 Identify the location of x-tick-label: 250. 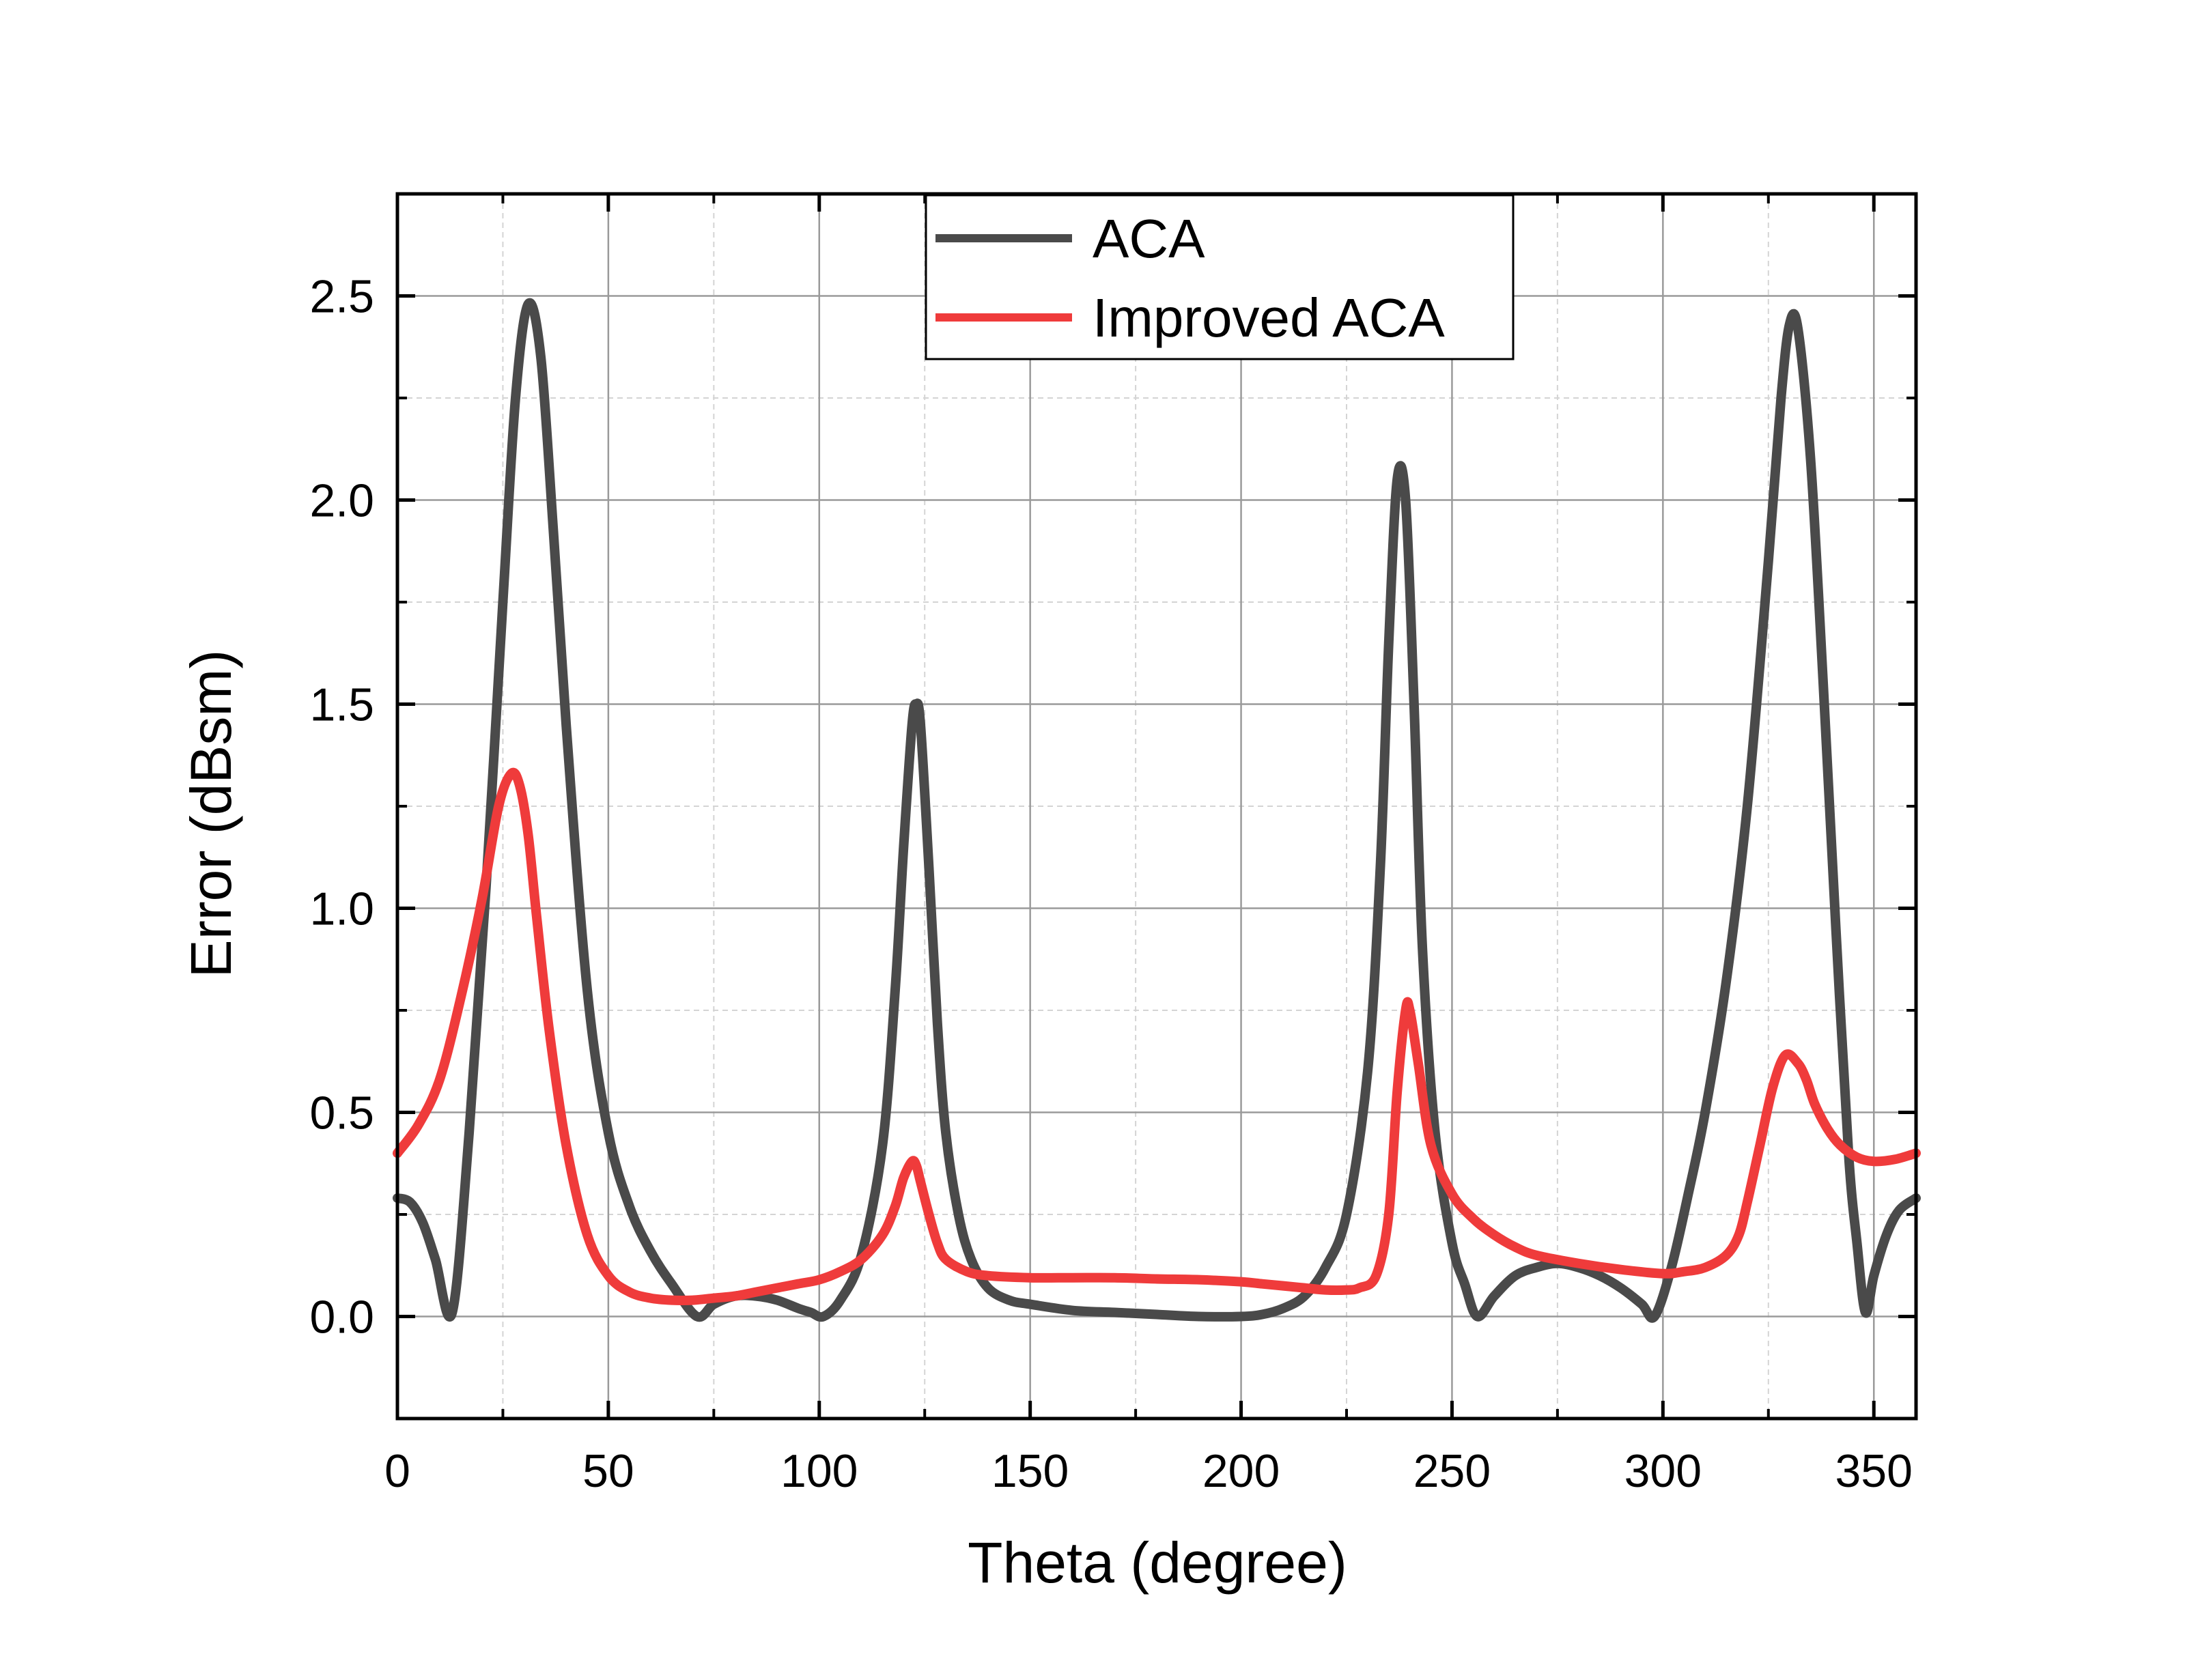
(1452, 1471).